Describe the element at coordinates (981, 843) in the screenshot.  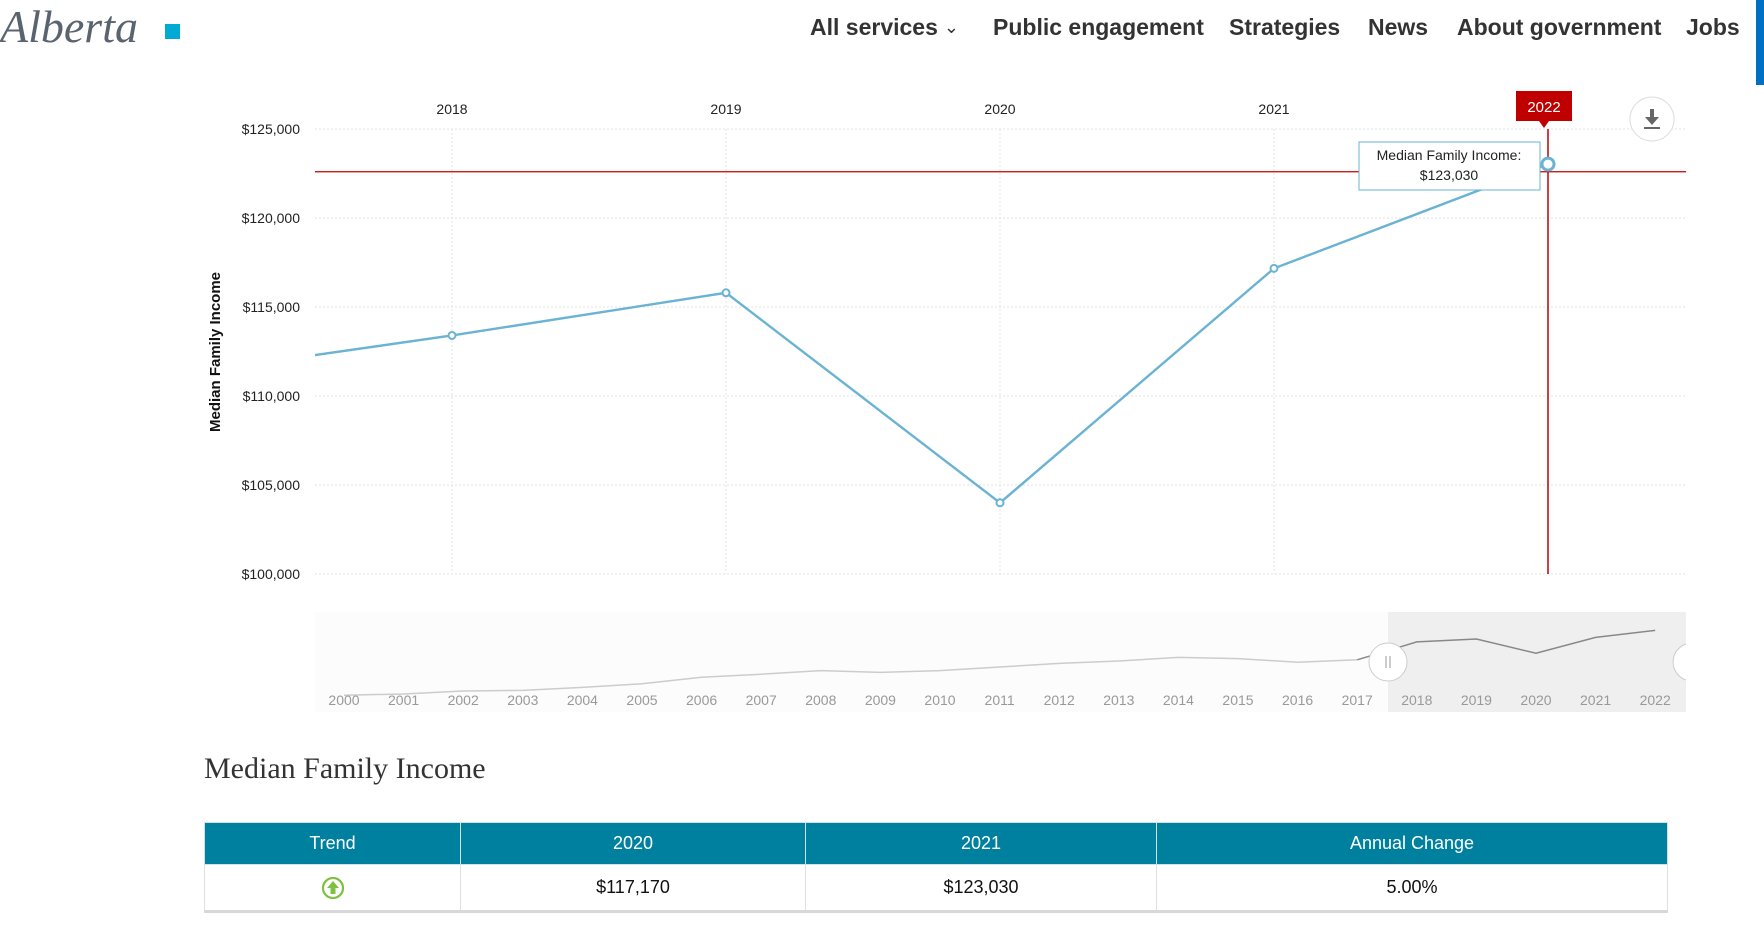
I see `header-2021: 2021` at that location.